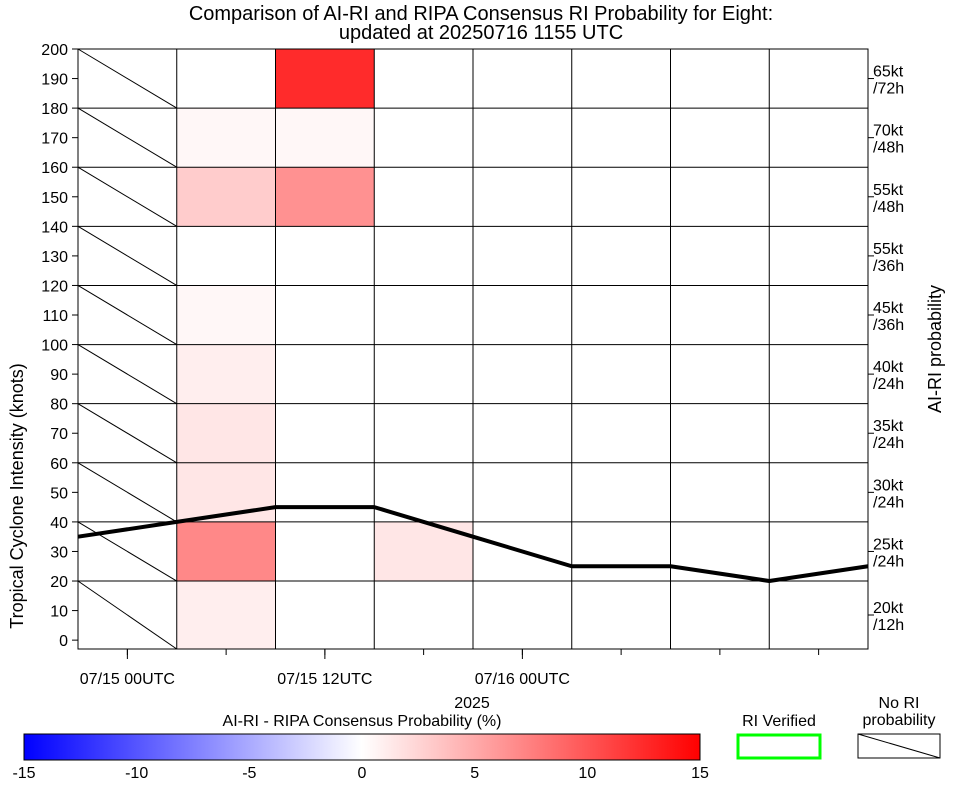 The height and width of the screenshot is (786, 964). Describe the element at coordinates (587, 773) in the screenshot. I see `colorbar-tick-label: 10` at that location.